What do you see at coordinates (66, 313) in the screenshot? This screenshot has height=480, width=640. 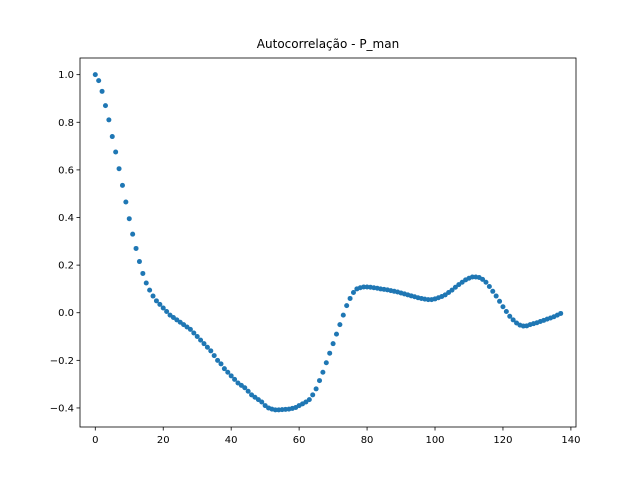 I see `y-tick-label: 0.0` at bounding box center [66, 313].